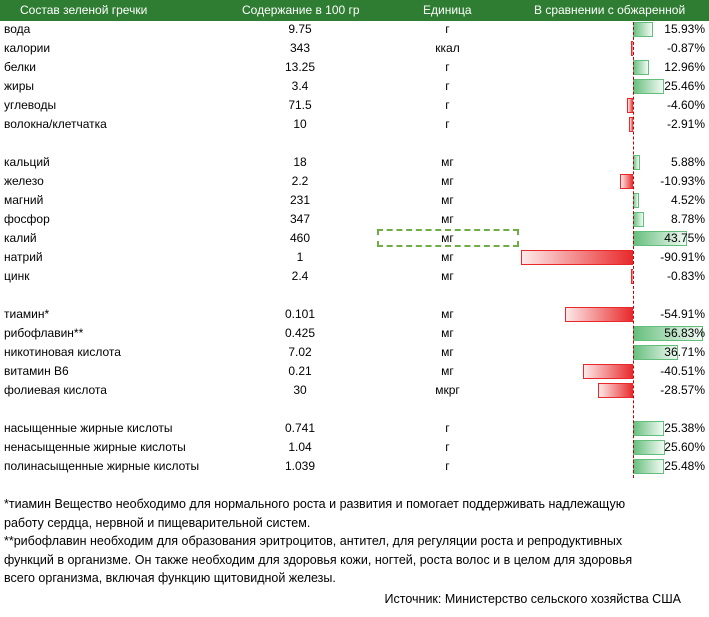  I want to click on row-name: тиамин*, so click(27, 314).